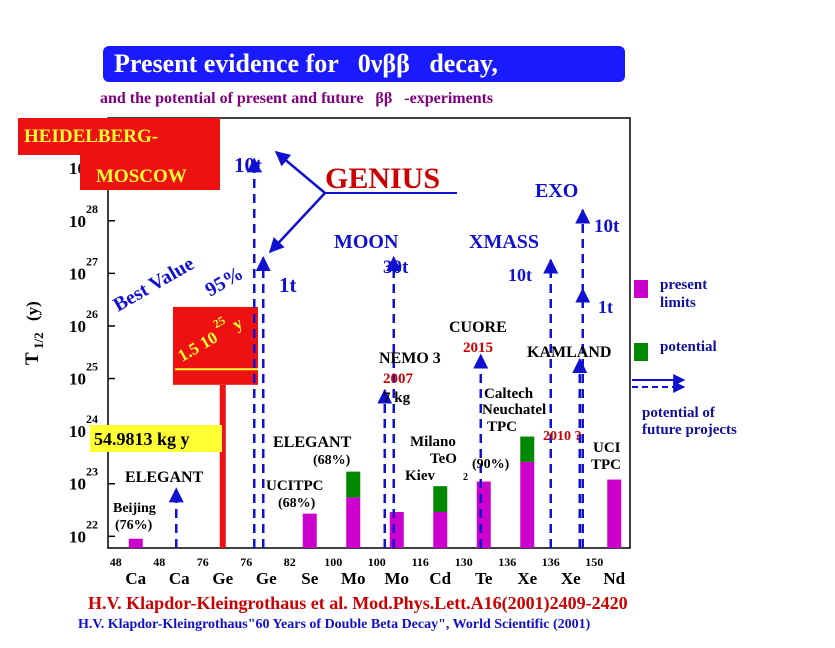 The image size is (835, 648). Describe the element at coordinates (92, 419) in the screenshot. I see `y-tick-exponent: 24` at that location.